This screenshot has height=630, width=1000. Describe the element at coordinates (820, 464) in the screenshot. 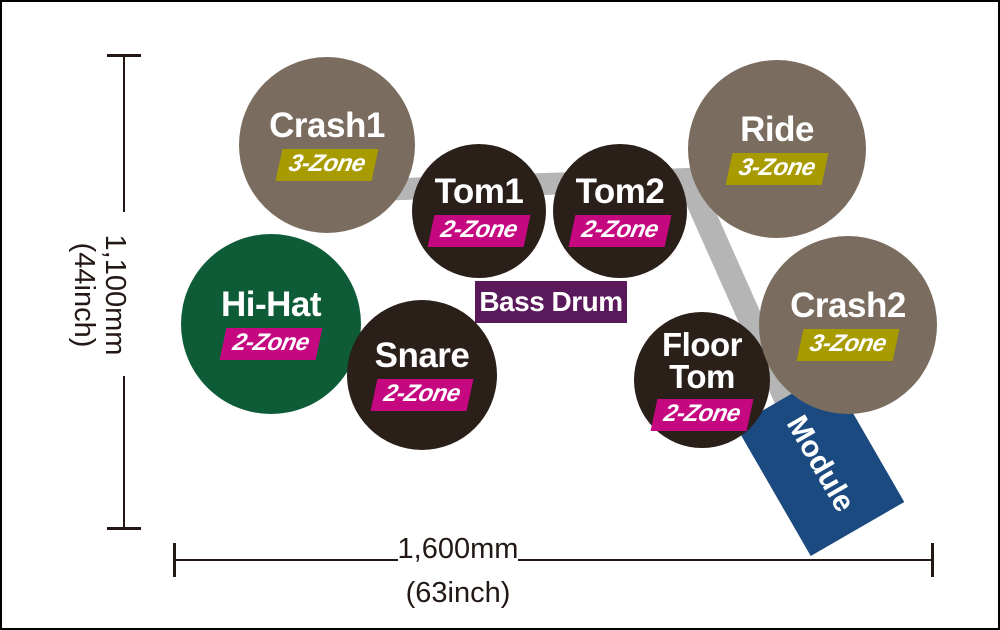

I see `module-text: Module` at that location.